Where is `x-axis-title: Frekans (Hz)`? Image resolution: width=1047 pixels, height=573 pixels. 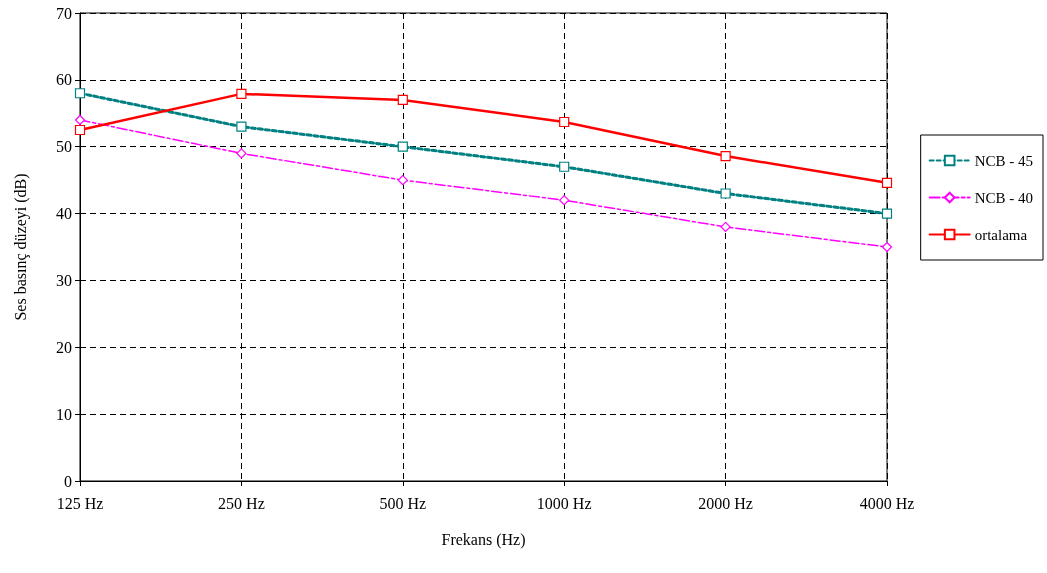 x-axis-title: Frekans (Hz) is located at coordinates (483, 539).